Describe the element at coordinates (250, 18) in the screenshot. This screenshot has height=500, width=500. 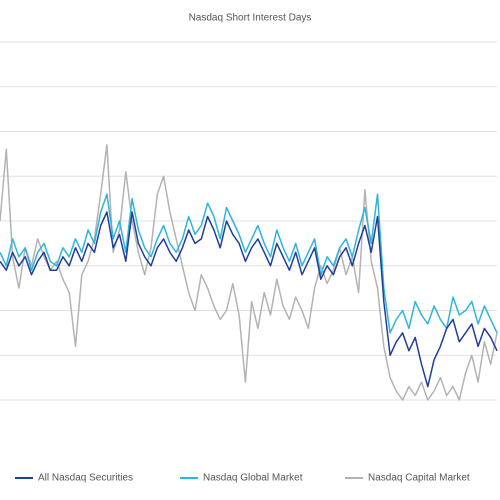
I see `chart-title: Nasdaq Short Interest Days` at that location.